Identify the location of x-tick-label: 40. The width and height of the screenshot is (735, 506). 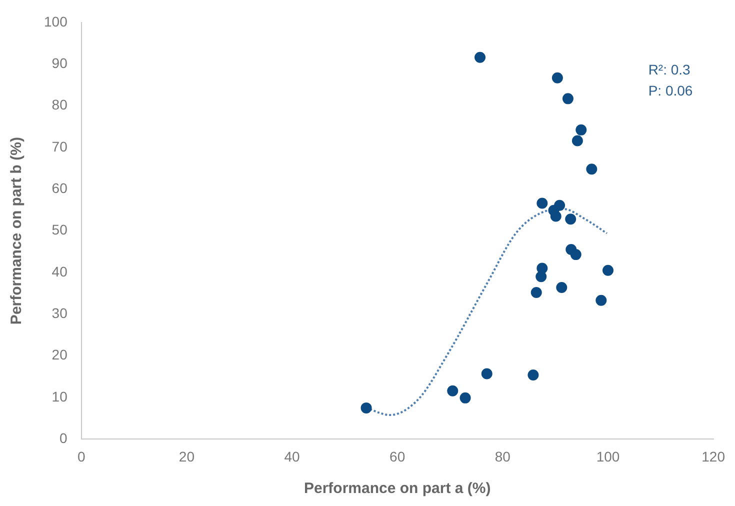
(292, 456).